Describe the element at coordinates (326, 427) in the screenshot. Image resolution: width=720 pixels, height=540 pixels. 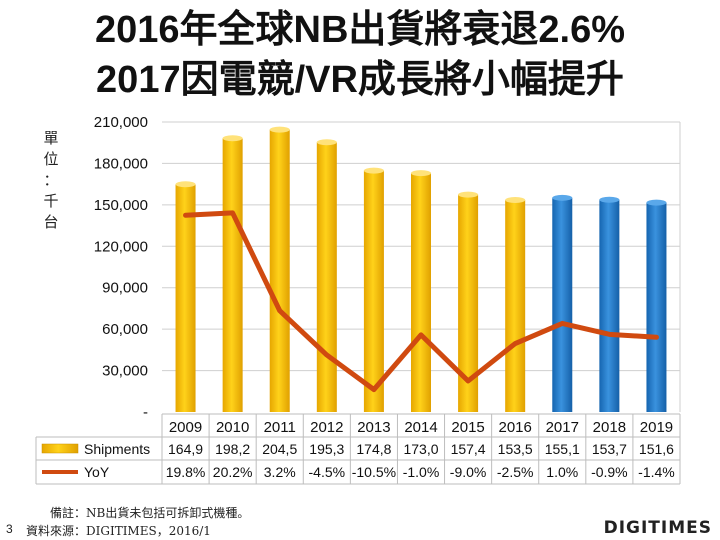
I see `x-tick-label: 2012` at that location.